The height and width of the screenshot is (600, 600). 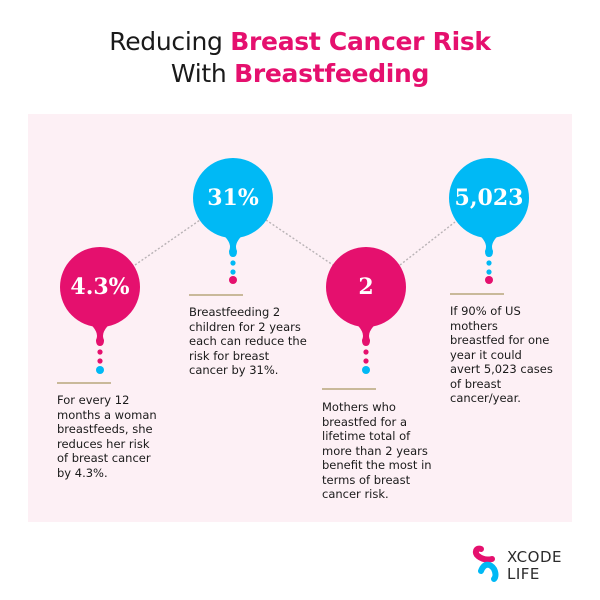 I want to click on title-line-1: Reducing Breast Cancer Risk, so click(x=300, y=41).